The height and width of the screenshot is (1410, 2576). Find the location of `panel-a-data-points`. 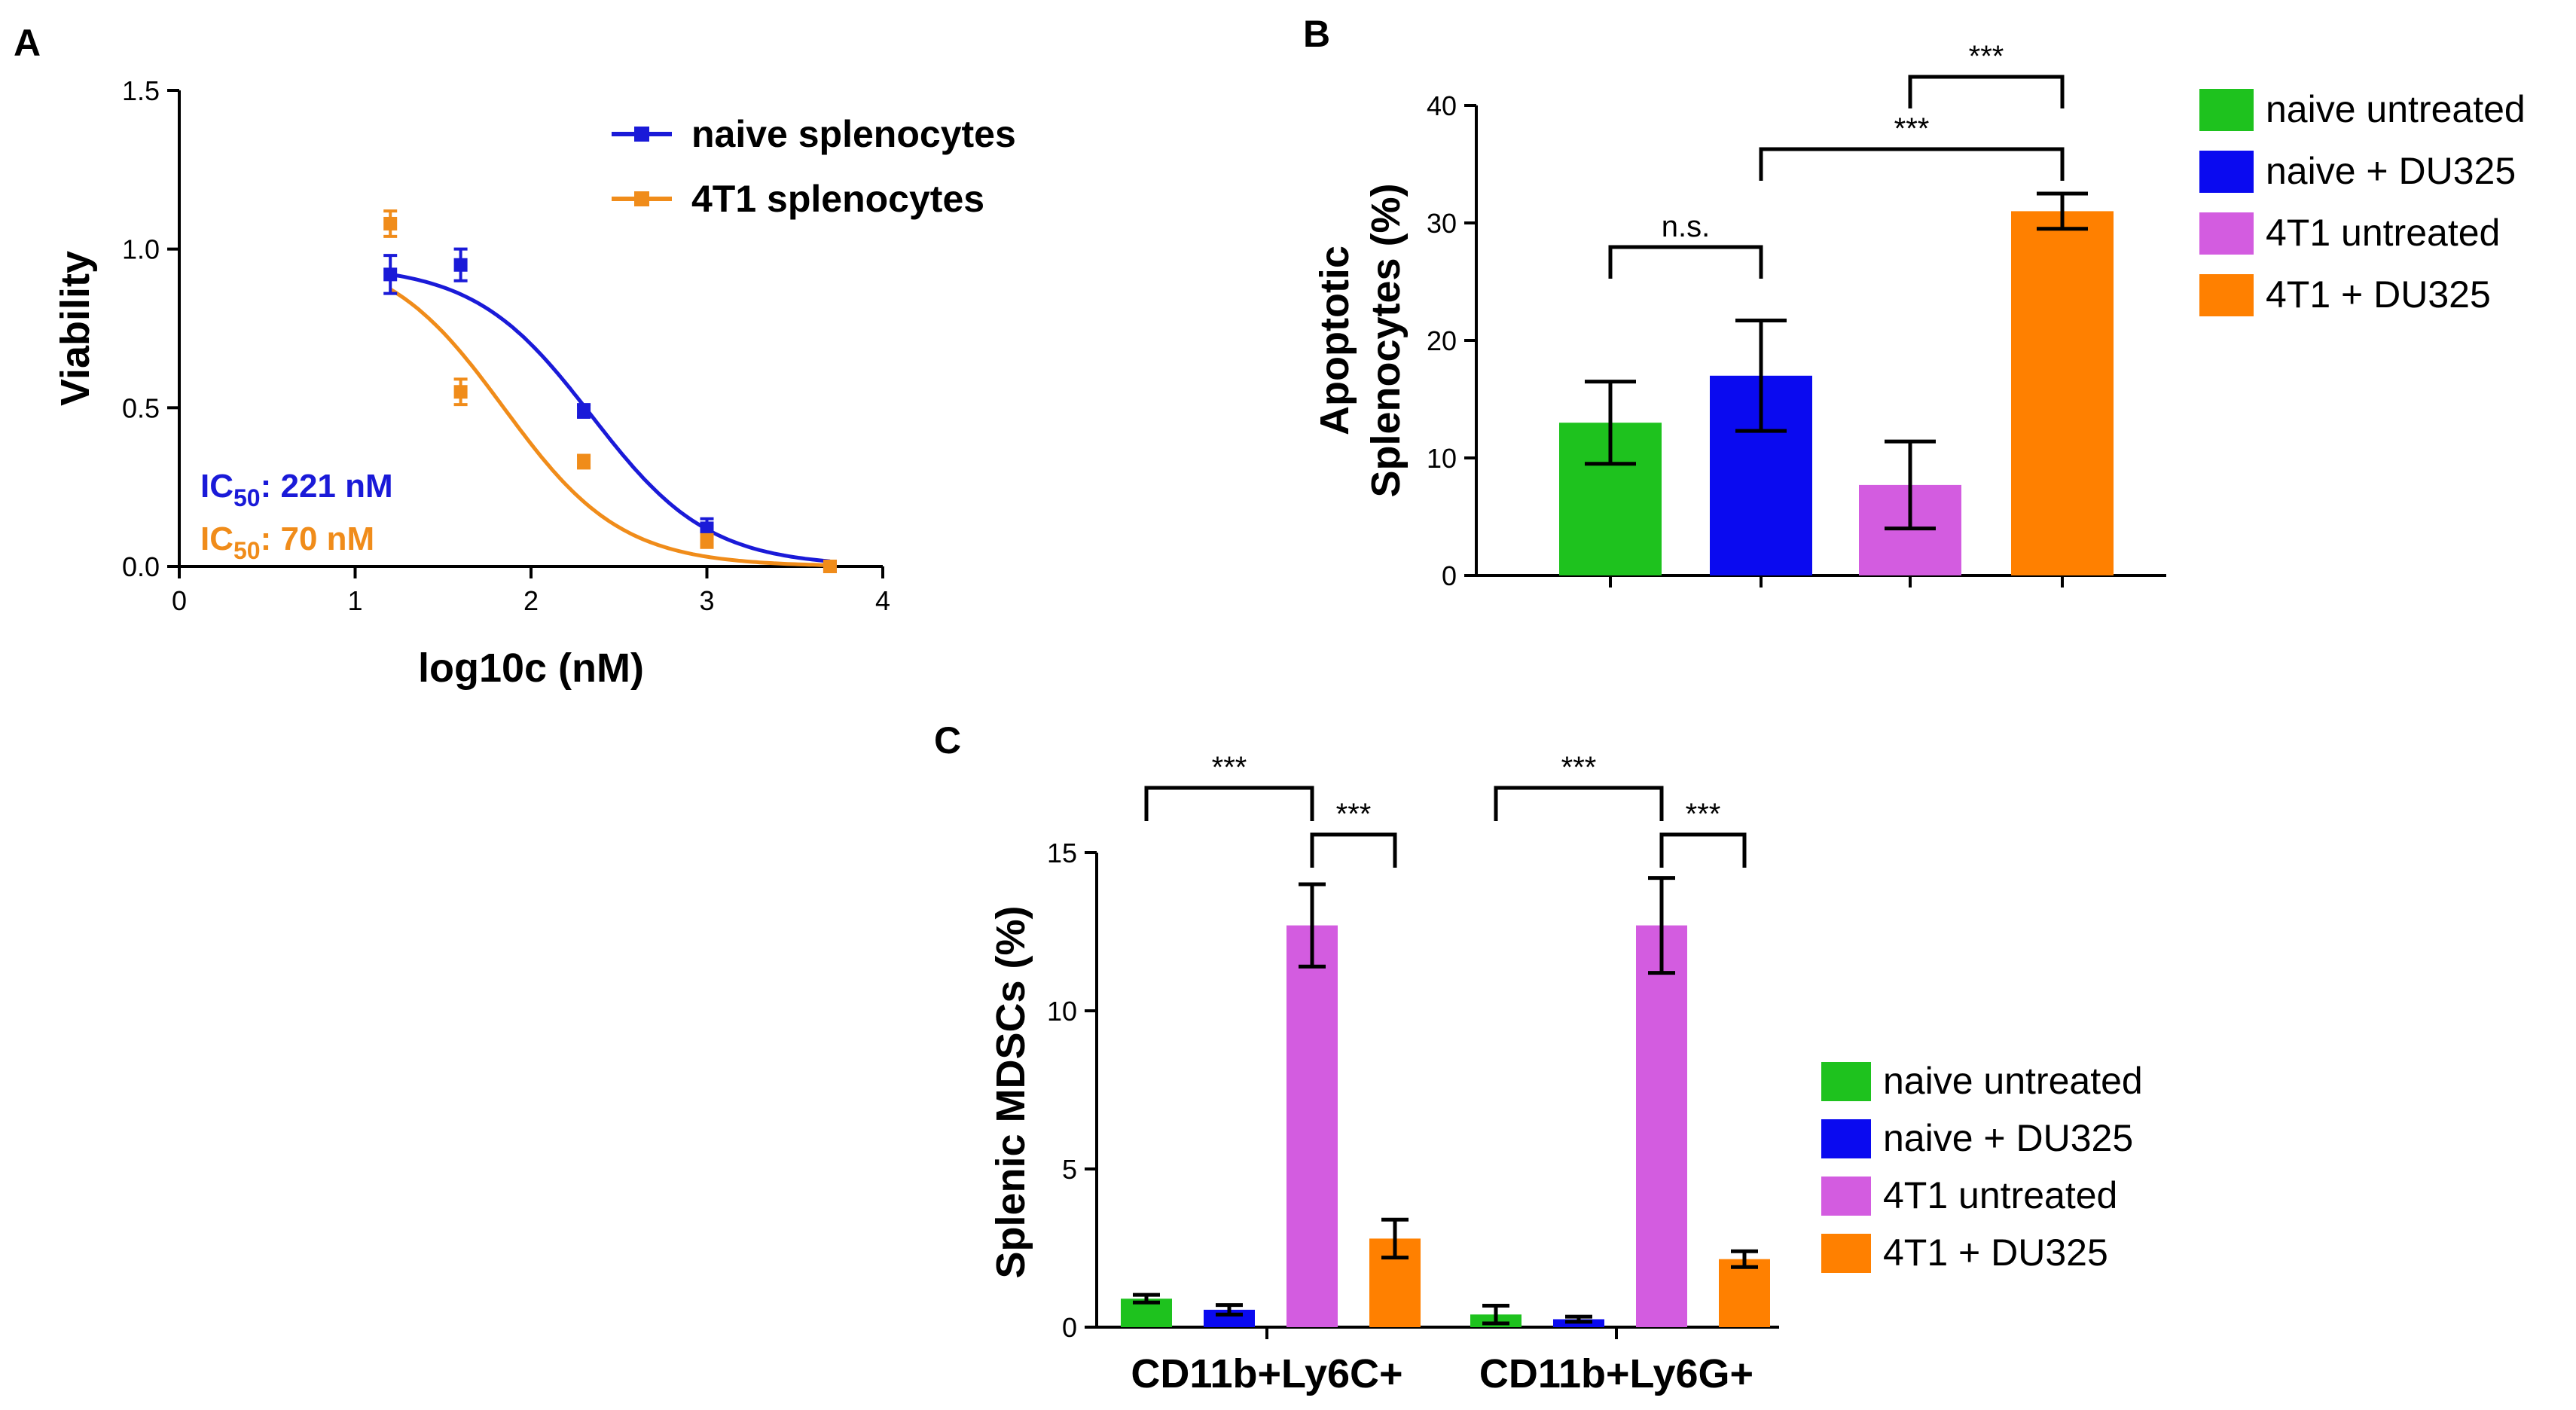

panel-a-data-points is located at coordinates (610, 391).